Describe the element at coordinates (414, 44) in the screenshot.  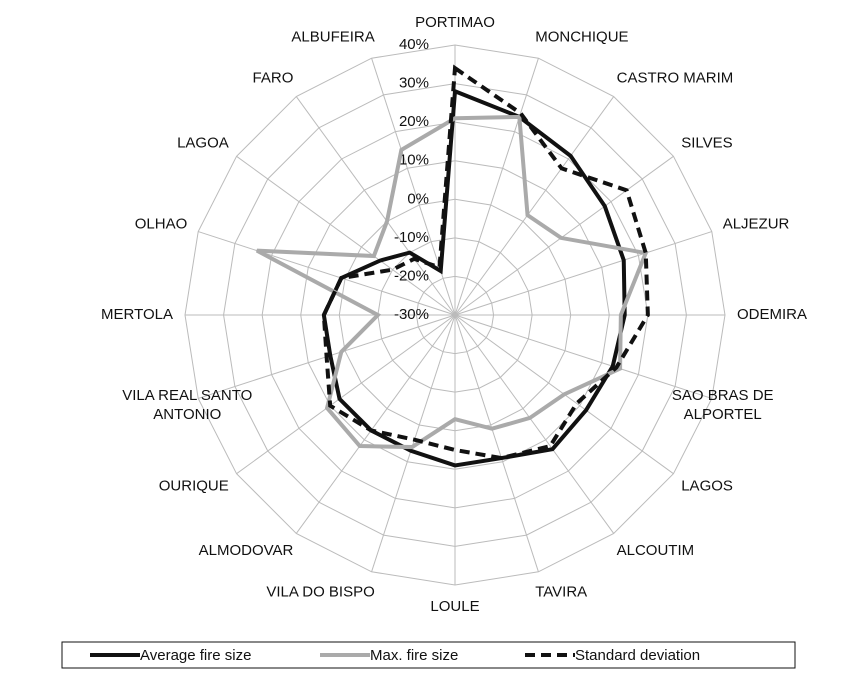
I see `r-tick-label: 40%` at that location.